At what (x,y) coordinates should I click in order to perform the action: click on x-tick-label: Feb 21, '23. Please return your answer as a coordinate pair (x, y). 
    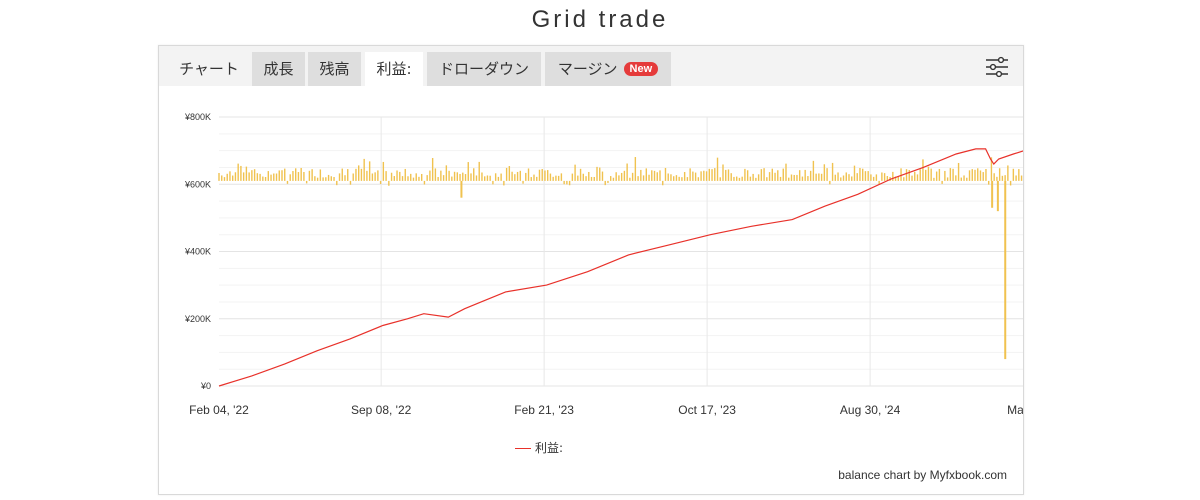
    Looking at the image, I should click on (544, 410).